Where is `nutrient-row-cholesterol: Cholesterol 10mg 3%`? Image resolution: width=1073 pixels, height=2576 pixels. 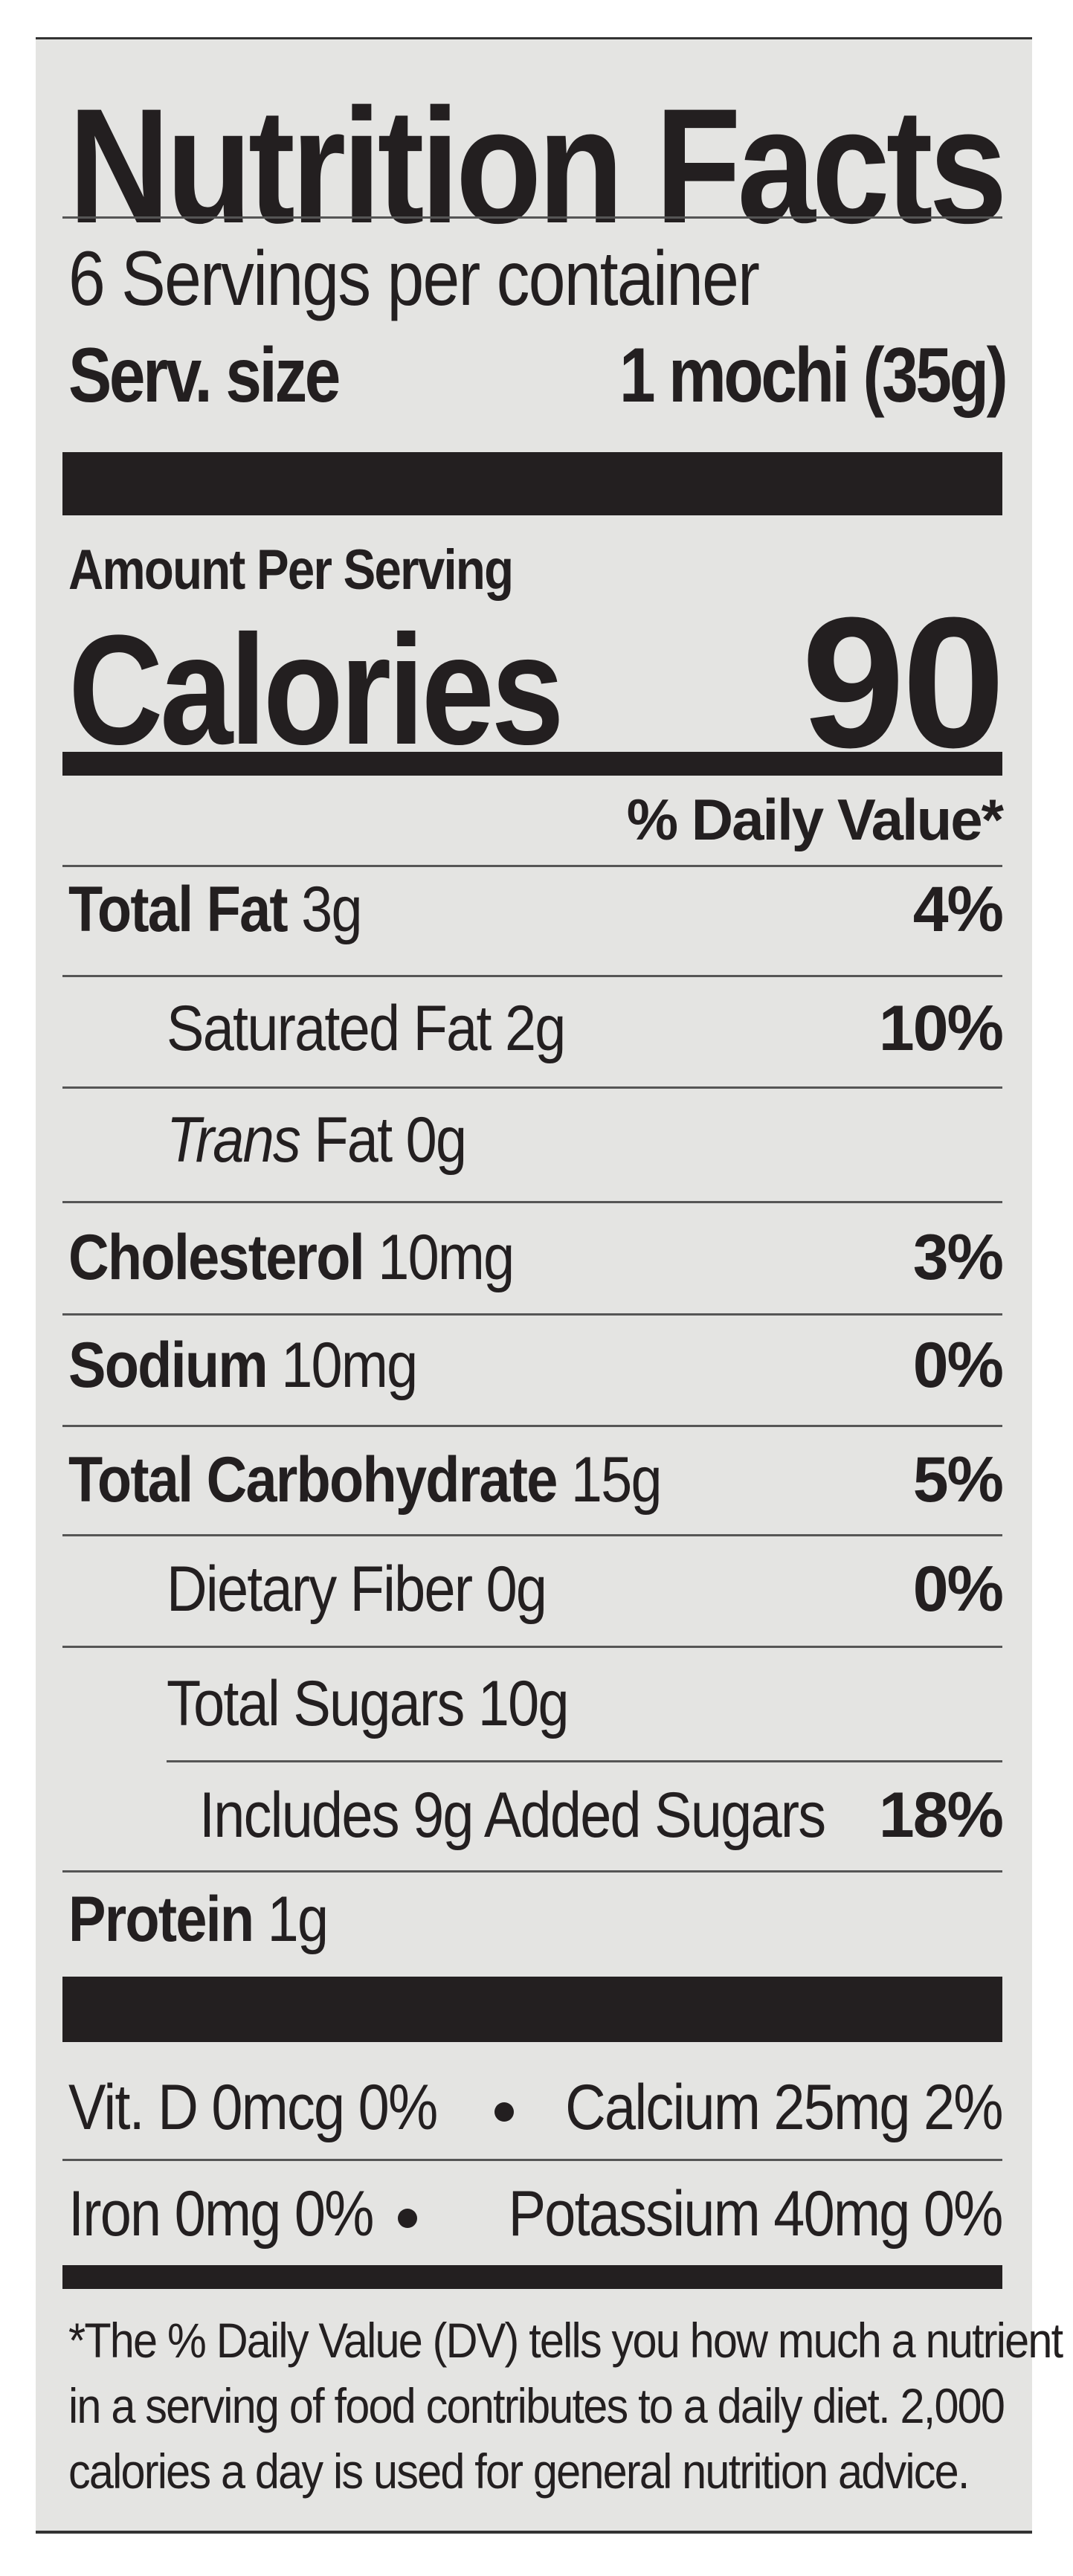 nutrient-row-cholesterol: Cholesterol 10mg 3% is located at coordinates (536, 1257).